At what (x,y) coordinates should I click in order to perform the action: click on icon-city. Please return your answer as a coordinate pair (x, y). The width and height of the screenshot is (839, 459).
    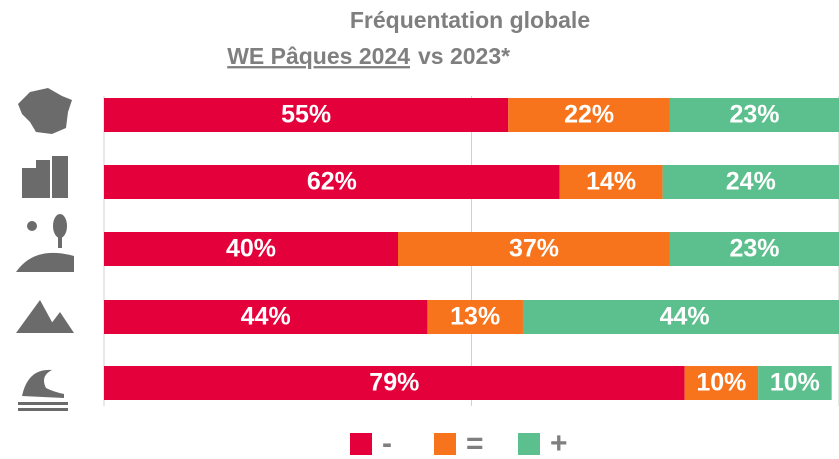
    Looking at the image, I should click on (45, 177).